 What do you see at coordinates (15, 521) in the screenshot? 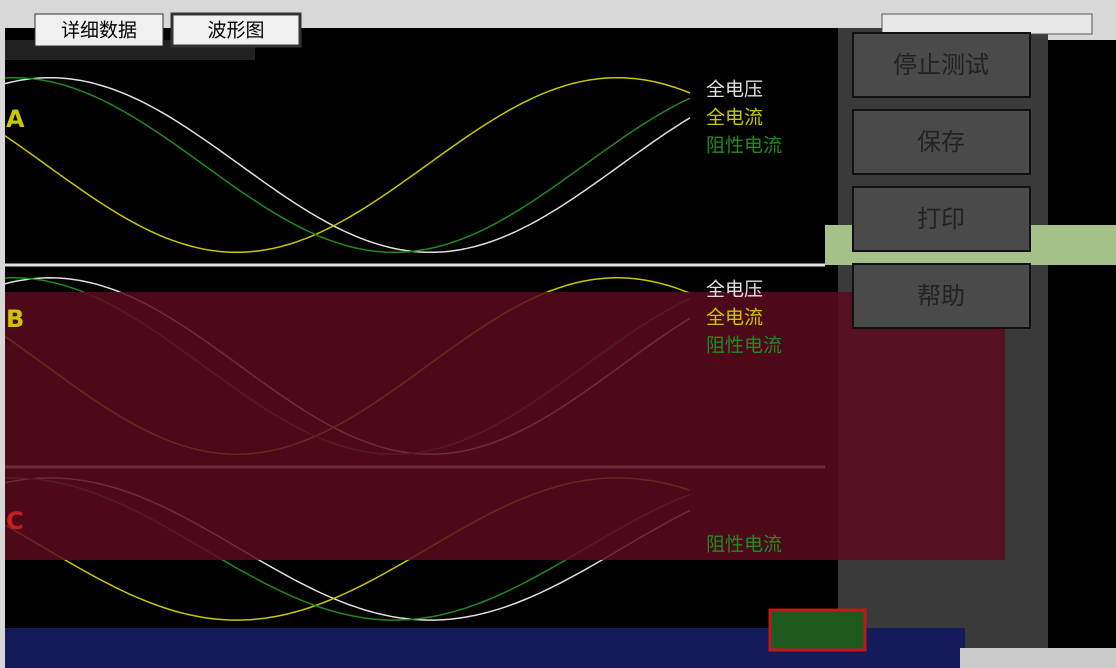
I see `channel-label: C` at bounding box center [15, 521].